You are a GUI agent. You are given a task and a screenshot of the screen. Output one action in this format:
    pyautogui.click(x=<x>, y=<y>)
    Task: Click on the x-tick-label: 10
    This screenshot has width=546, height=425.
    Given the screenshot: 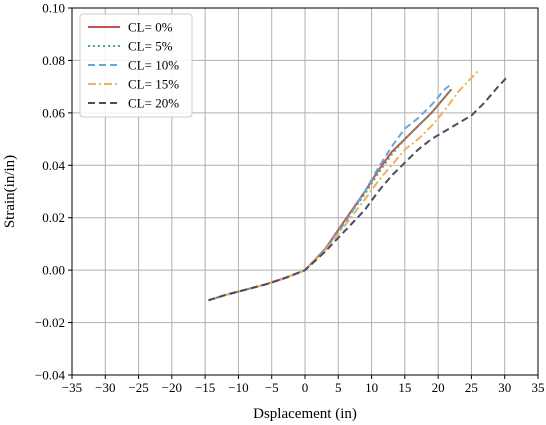 What is the action you would take?
    pyautogui.click(x=371, y=387)
    